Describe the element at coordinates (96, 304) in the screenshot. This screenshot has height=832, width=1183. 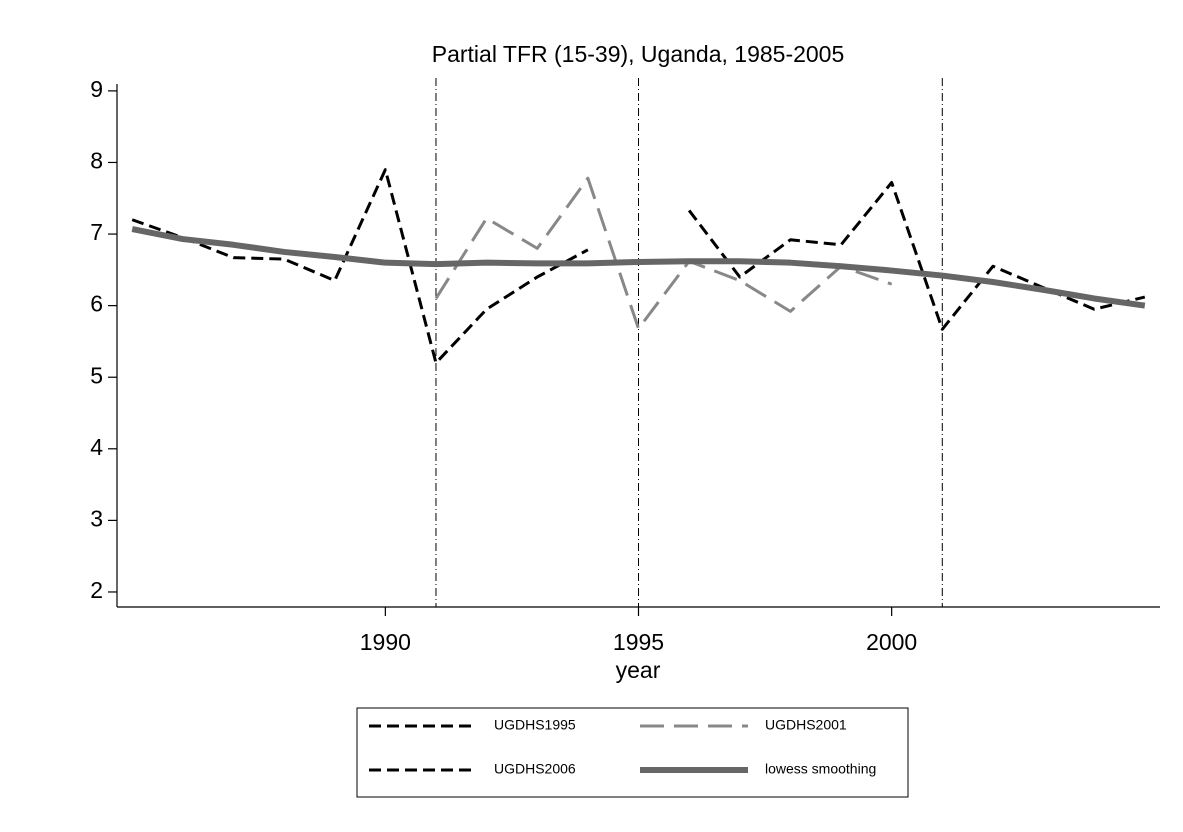
I see `y-tick-label: 6` at that location.